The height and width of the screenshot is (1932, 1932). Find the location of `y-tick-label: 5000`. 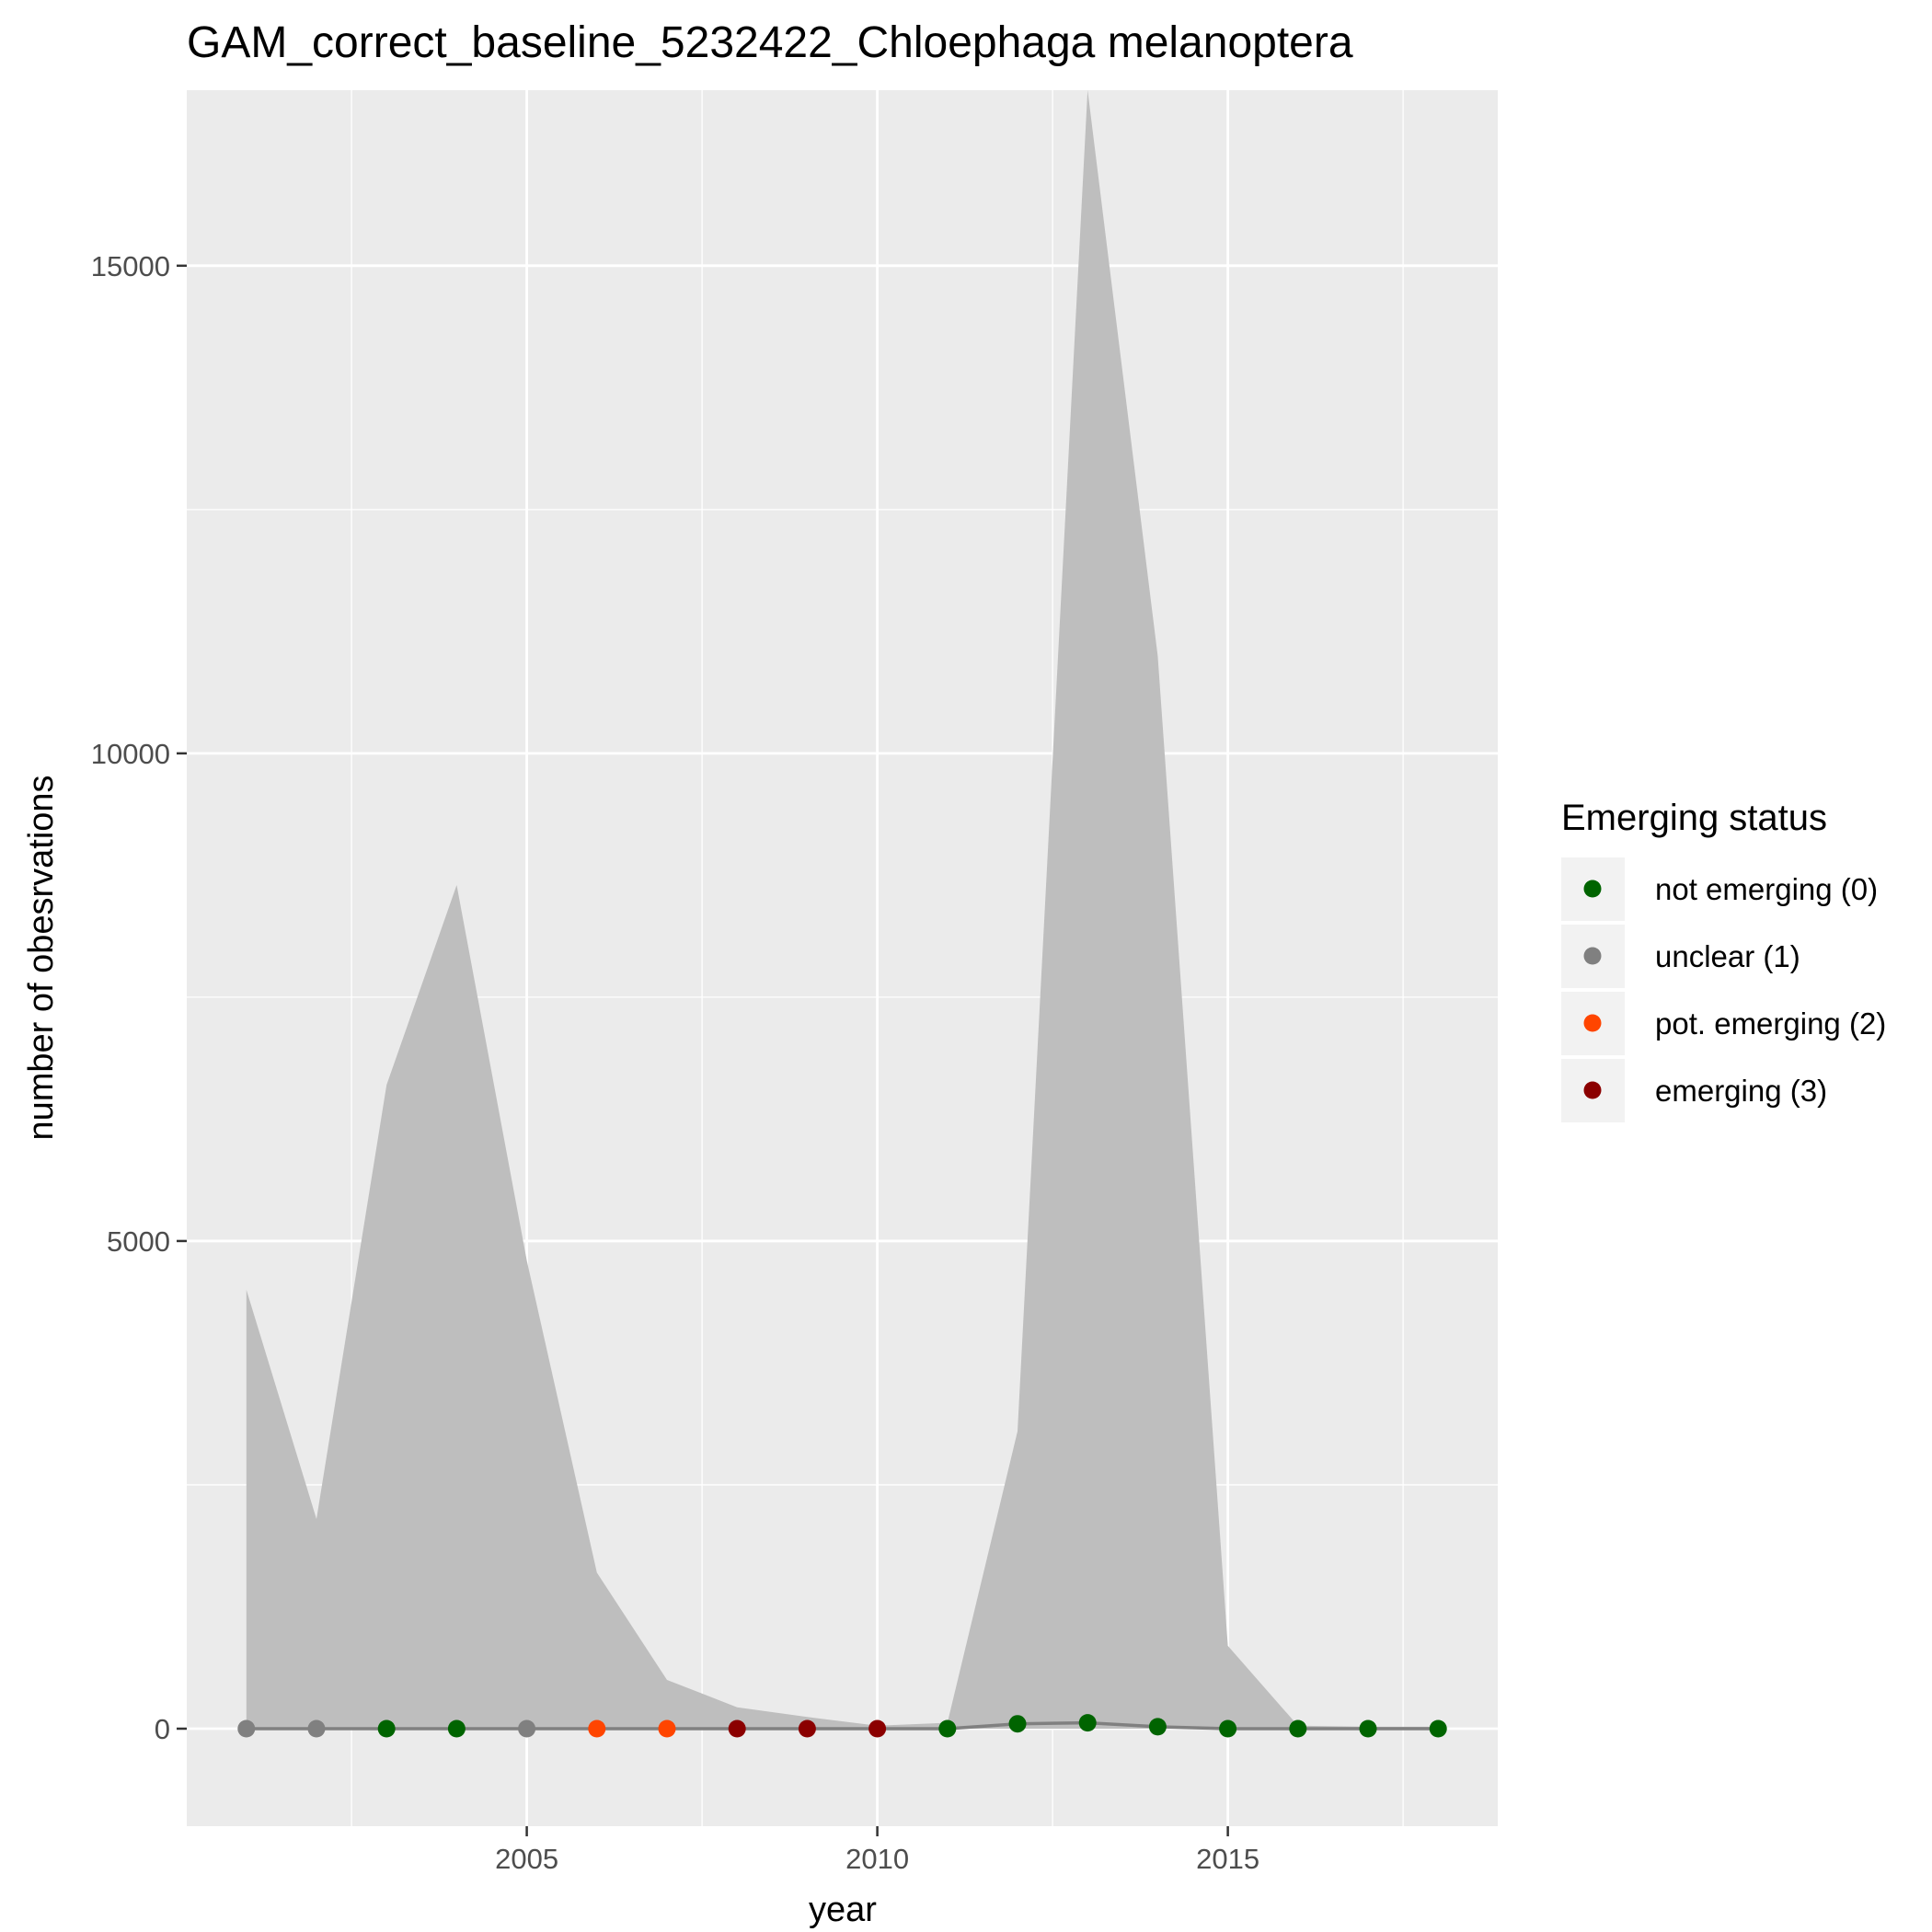

y-tick-label: 5000 is located at coordinates (138, 1241).